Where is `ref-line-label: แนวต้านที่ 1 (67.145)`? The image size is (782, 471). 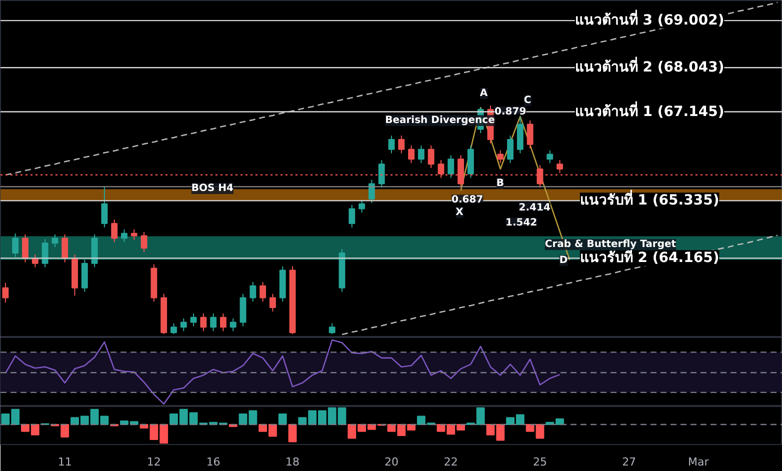
ref-line-label: แนวต้านที่ 1 (67.145) is located at coordinates (649, 110).